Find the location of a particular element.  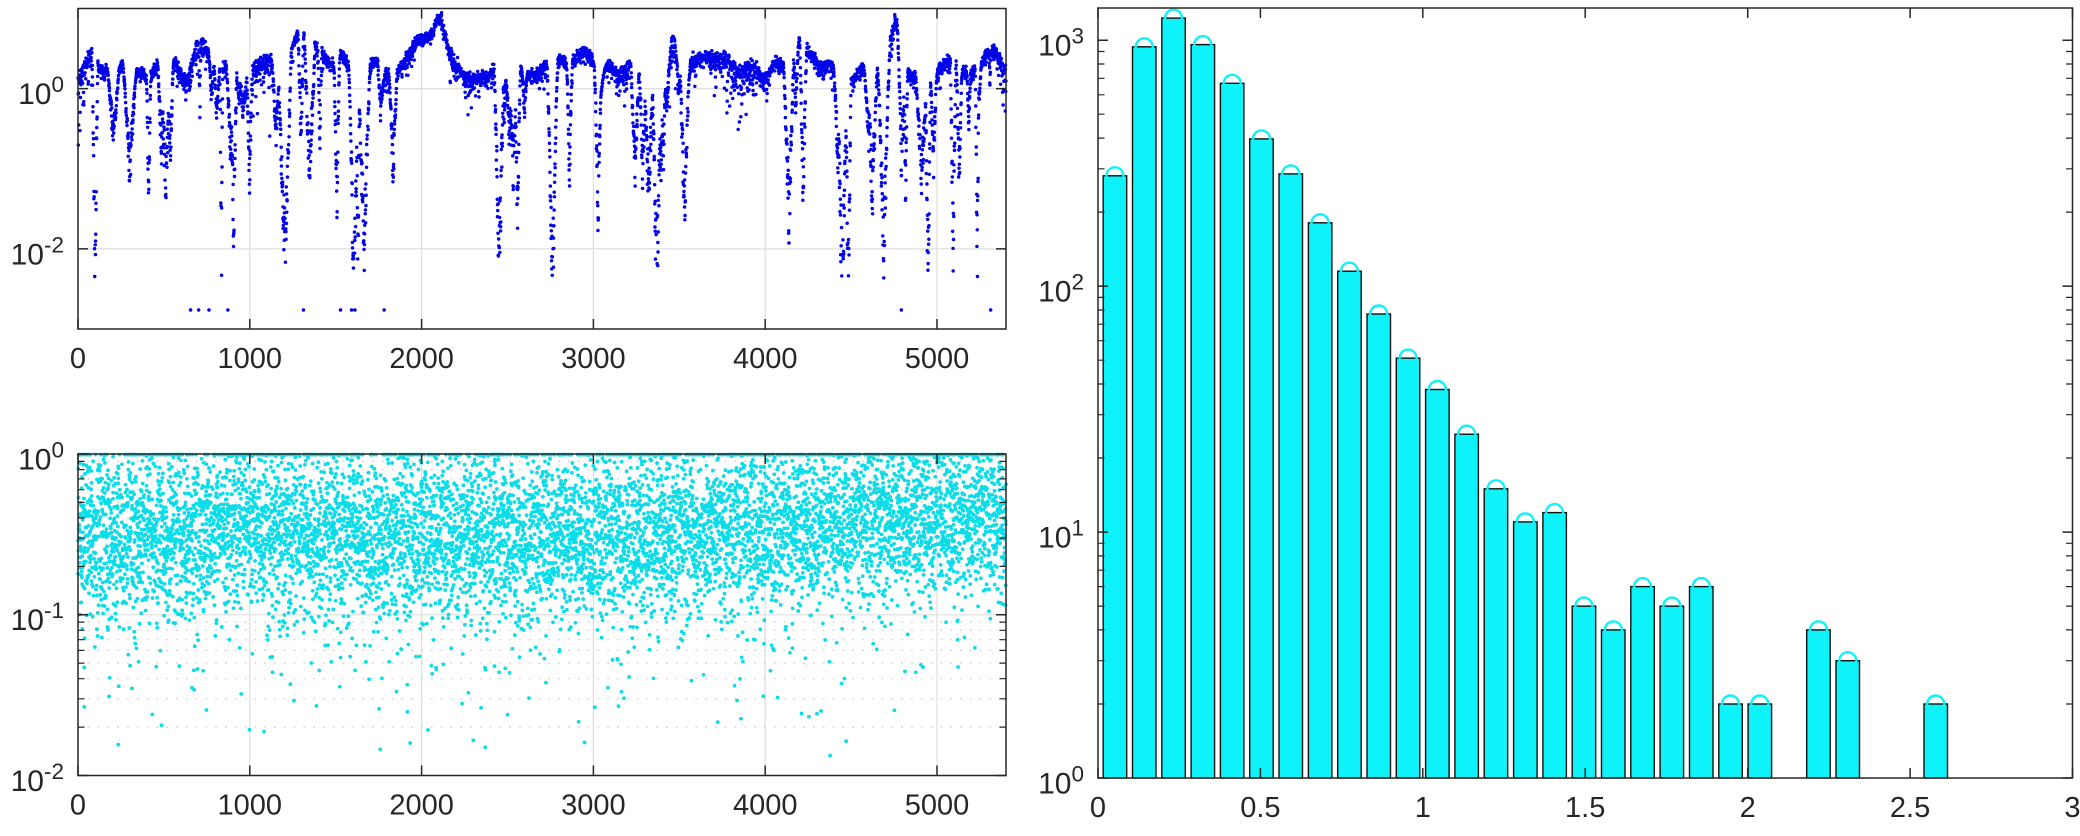

svg-text: 1 is located at coordinates (1423, 808).